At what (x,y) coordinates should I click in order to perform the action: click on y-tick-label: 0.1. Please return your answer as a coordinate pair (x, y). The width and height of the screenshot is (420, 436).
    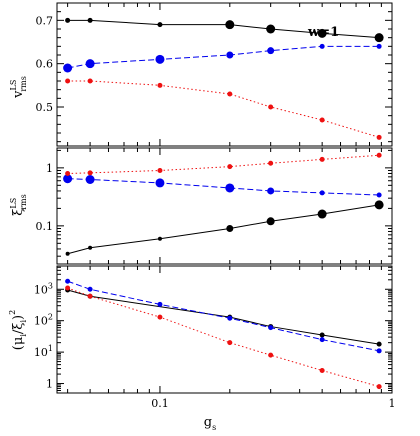
    Looking at the image, I should click on (45, 226).